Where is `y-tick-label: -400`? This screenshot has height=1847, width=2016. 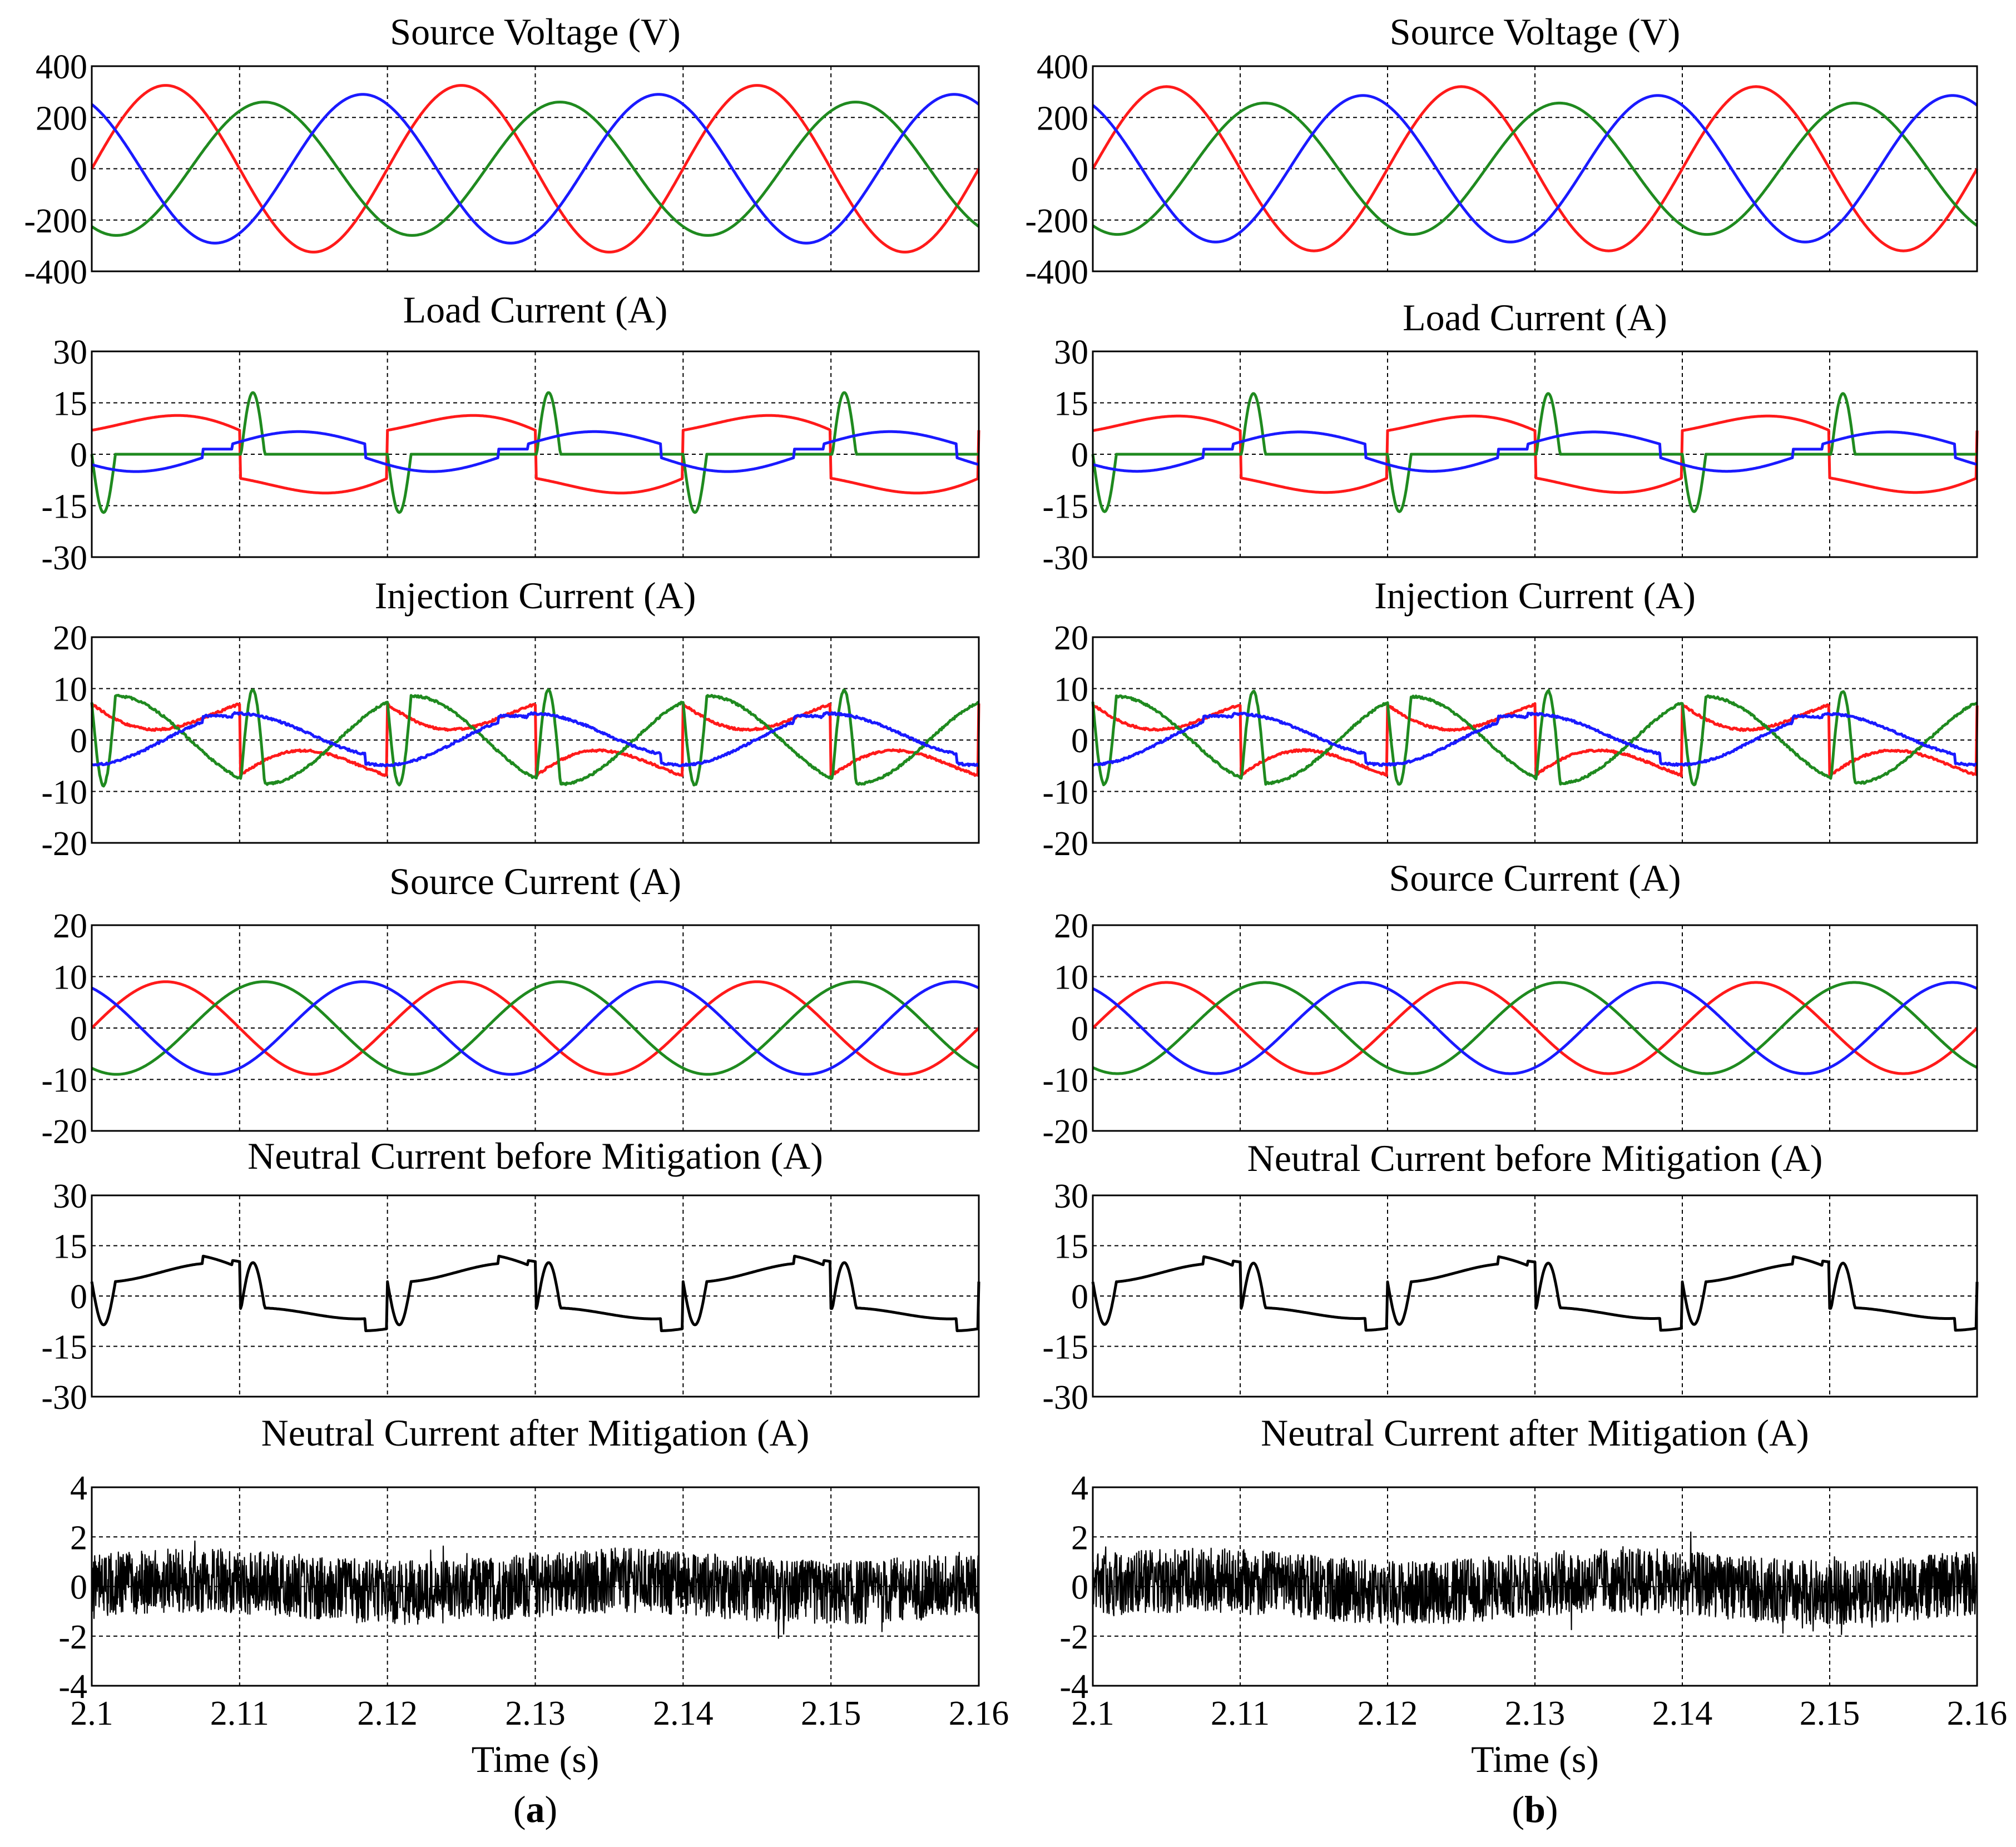 y-tick-label: -400 is located at coordinates (55, 272).